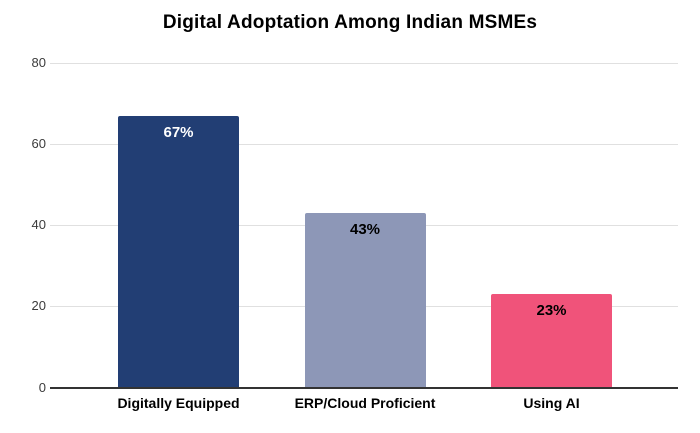 Image resolution: width=700 pixels, height=433 pixels. What do you see at coordinates (365, 403) in the screenshot?
I see `x-category-label: ERP/Cloud Proficient` at bounding box center [365, 403].